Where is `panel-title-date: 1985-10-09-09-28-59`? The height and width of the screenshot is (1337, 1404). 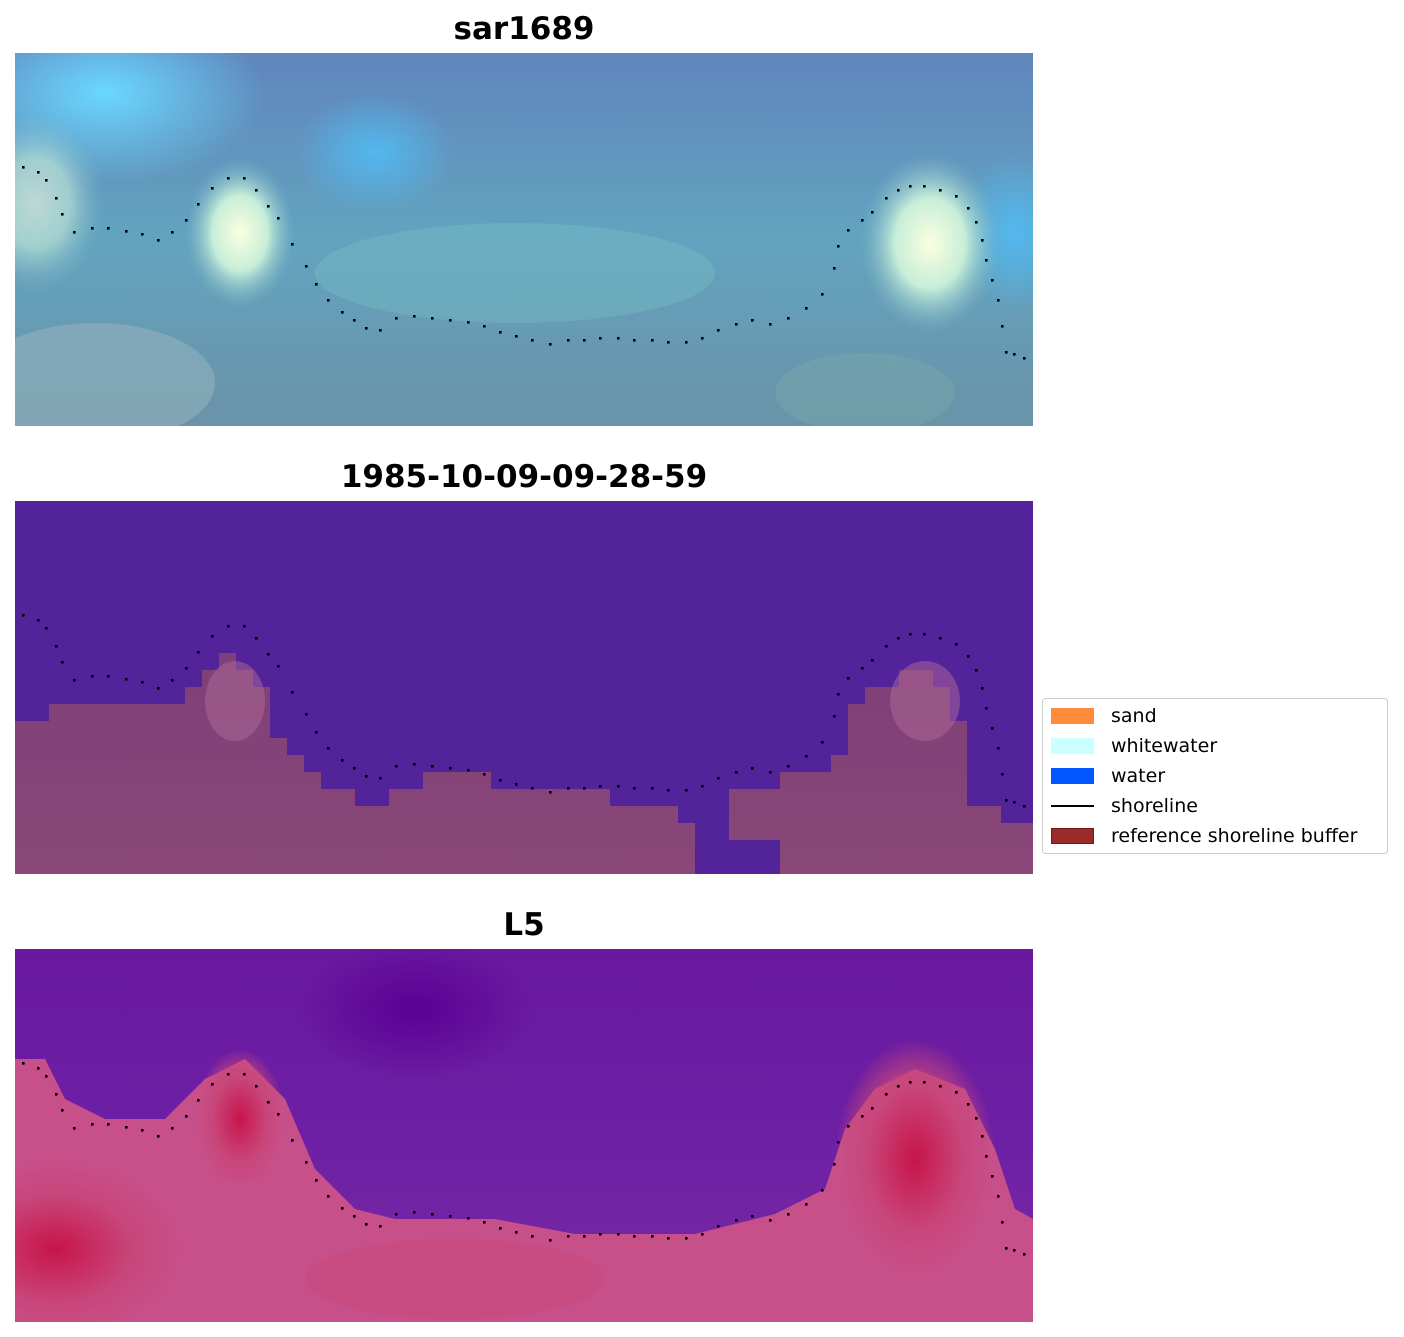
panel-title-date: 1985-10-09-09-28-59 is located at coordinates (524, 477).